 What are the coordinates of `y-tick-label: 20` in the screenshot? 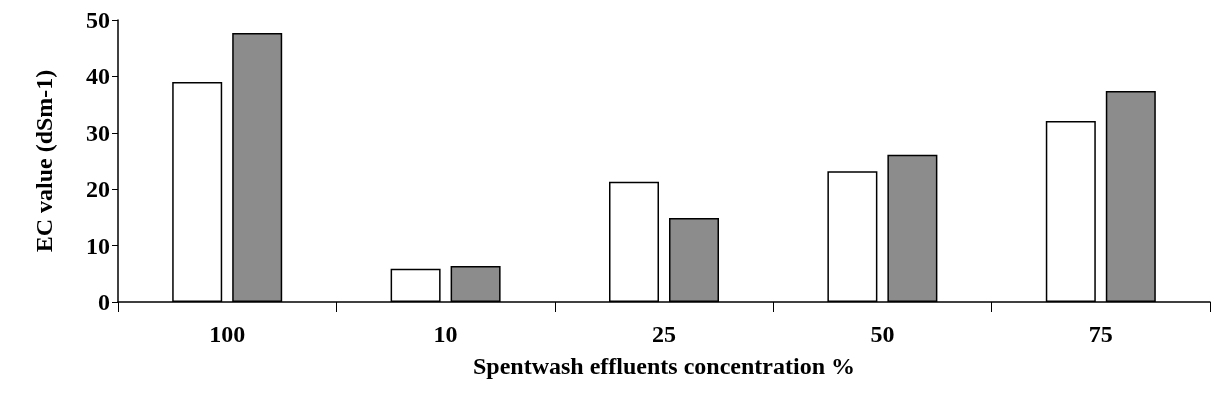 It's located at (98, 189).